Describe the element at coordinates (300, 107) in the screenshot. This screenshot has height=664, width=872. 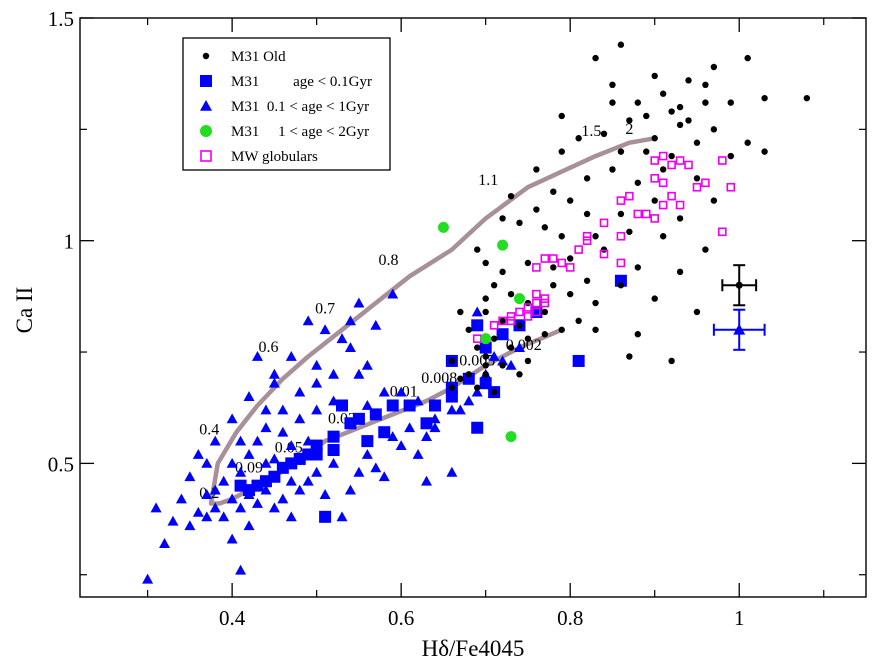
I see `legend-label: M31 0.1 < age < 1Gyr` at that location.